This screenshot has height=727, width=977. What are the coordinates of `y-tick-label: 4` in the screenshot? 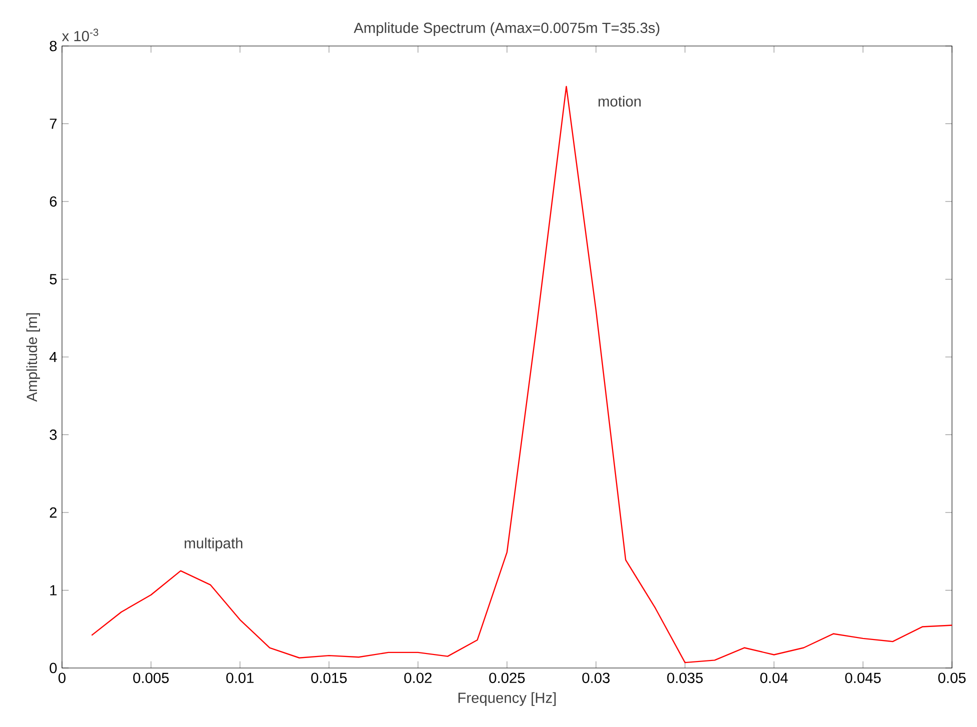 It's located at (53, 357).